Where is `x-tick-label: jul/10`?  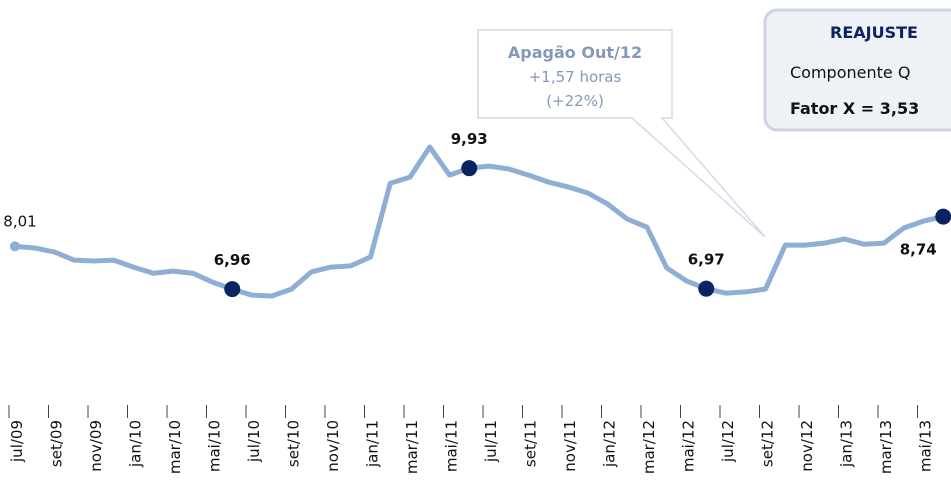 x-tick-label: jul/10 is located at coordinates (254, 441).